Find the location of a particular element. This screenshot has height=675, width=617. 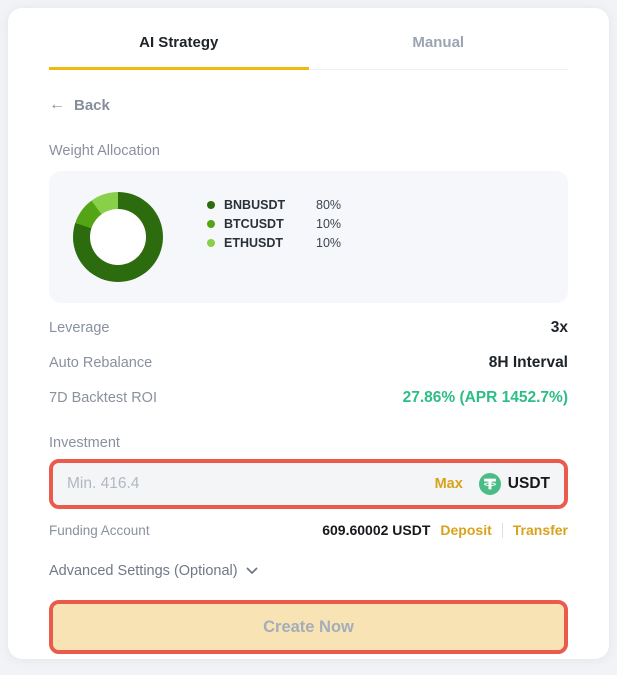

auto-rebalance-label: Auto Rebalance is located at coordinates (101, 363).